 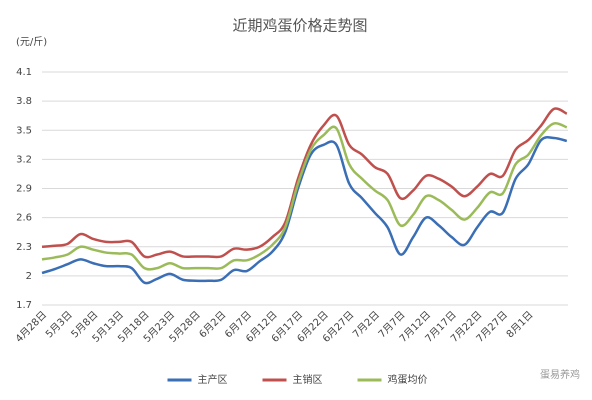 What do you see at coordinates (560, 374) in the screenshot?
I see `watermark: 蛋易养鸡` at bounding box center [560, 374].